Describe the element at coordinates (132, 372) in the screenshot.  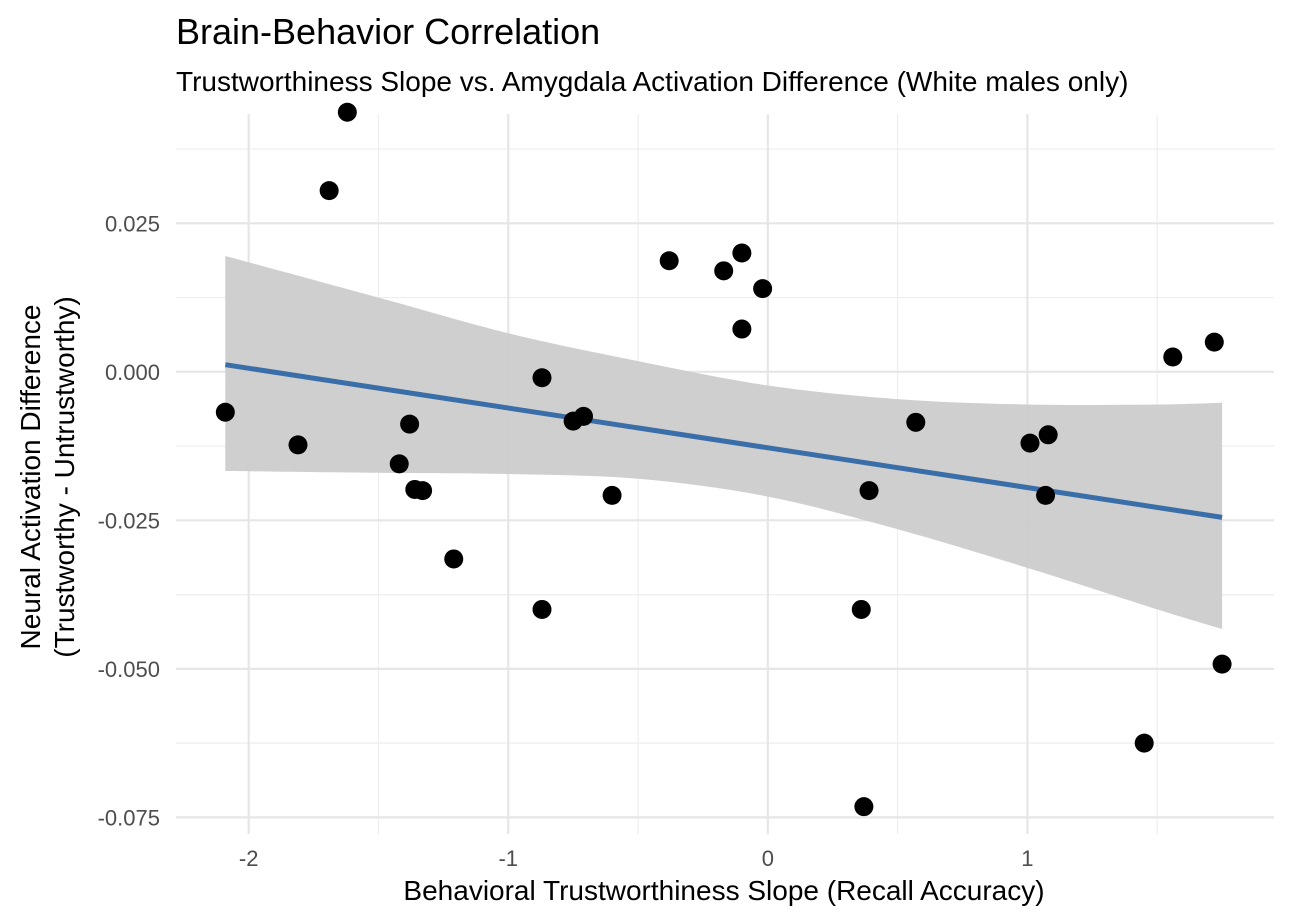
I see `y-tick-label-1: 0.000` at that location.